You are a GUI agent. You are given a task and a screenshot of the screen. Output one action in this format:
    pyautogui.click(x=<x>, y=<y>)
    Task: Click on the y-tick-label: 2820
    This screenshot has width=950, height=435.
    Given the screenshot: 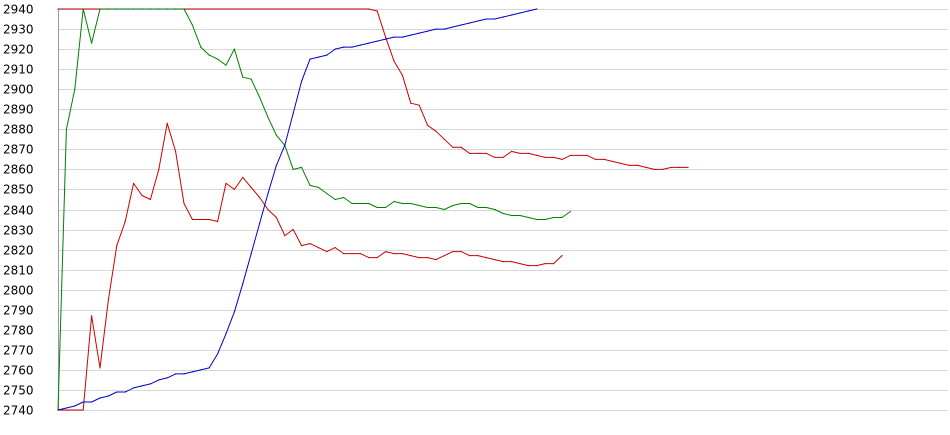 What is the action you would take?
    pyautogui.click(x=18, y=251)
    